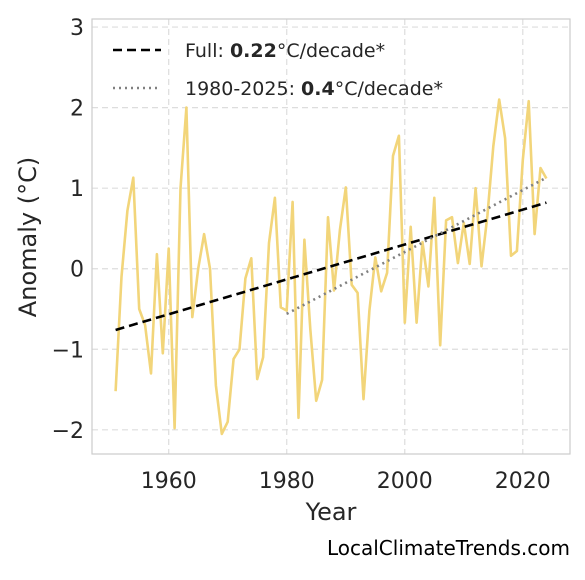  Describe the element at coordinates (77, 28) in the screenshot. I see `y-tick-label: 3` at that location.